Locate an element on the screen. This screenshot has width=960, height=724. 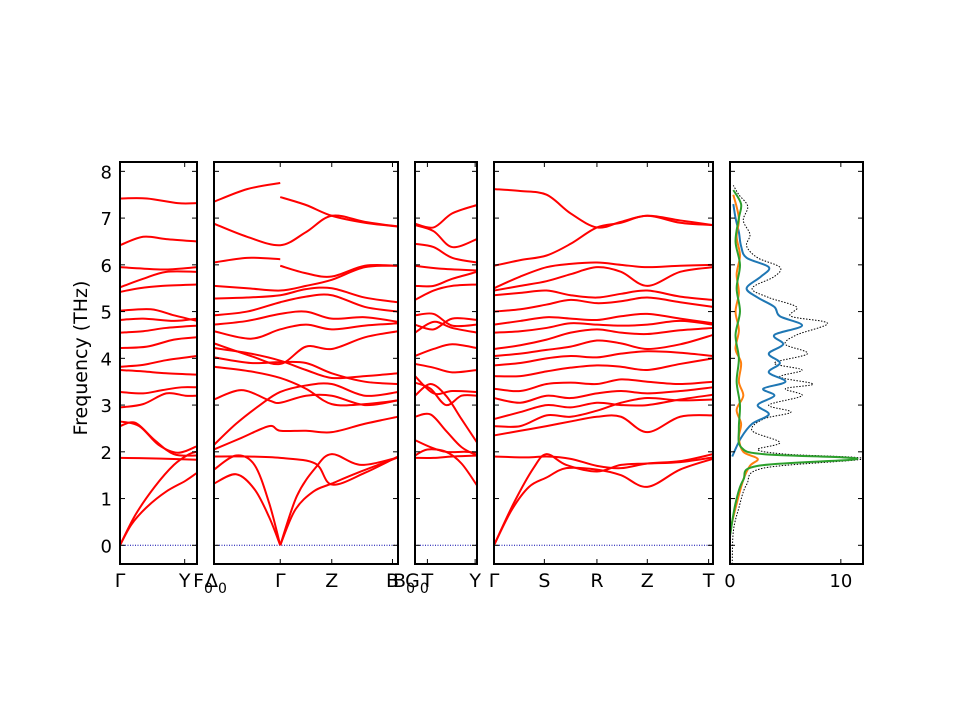
y-axis-label: Frequency (THz) is located at coordinates (81, 358).